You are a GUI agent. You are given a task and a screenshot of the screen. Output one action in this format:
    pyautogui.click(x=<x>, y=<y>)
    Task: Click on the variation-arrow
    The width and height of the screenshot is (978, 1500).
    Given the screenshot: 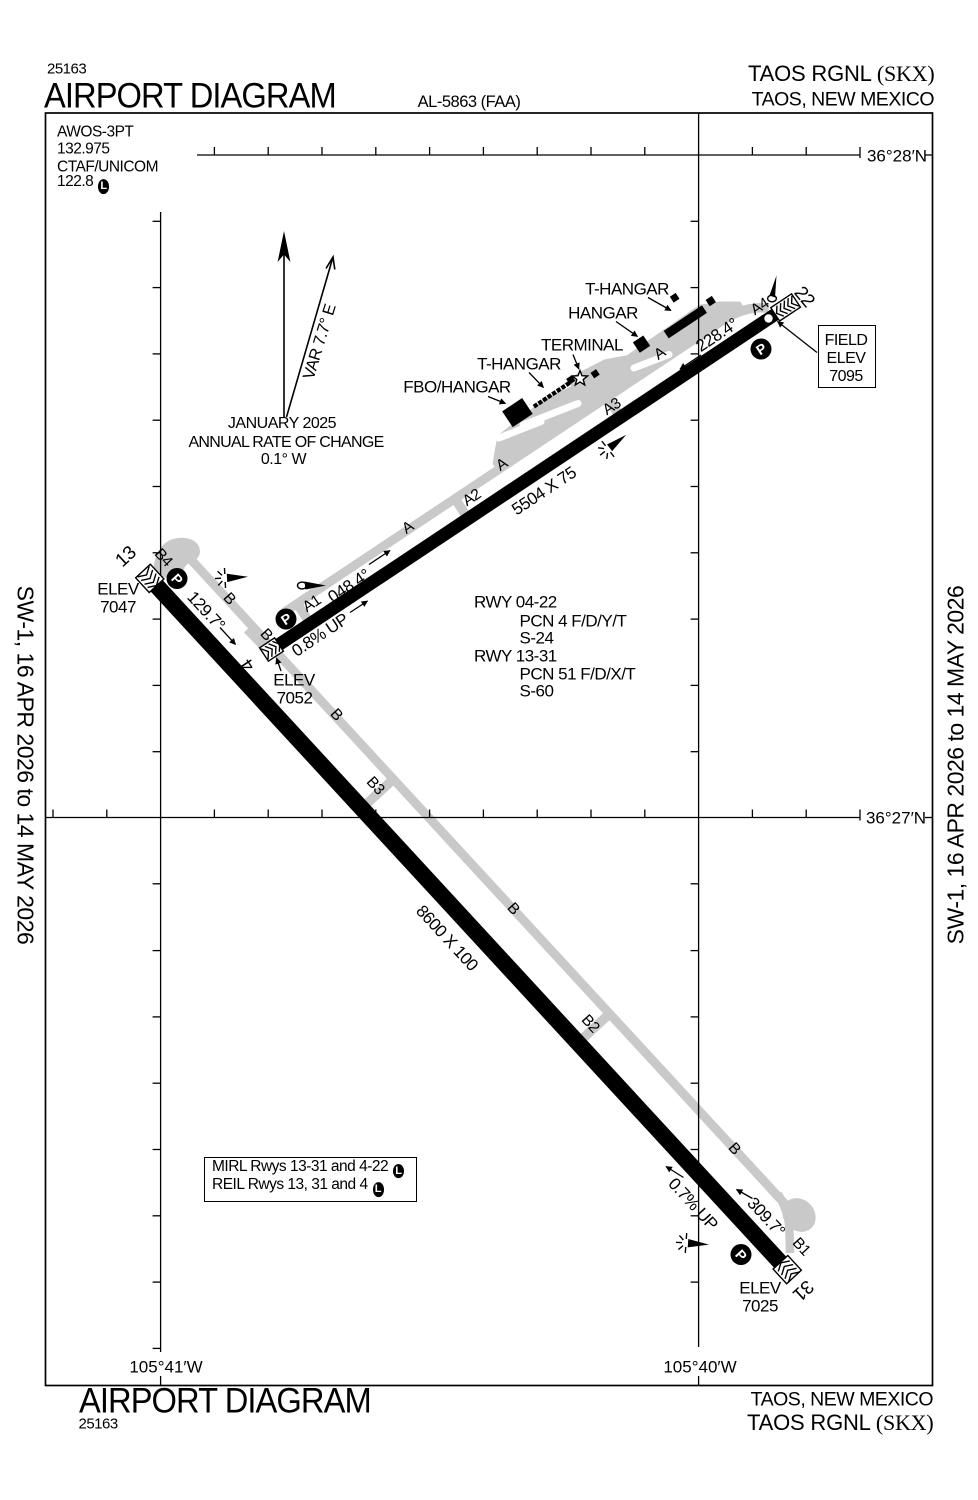 What is the action you would take?
    pyautogui.click(x=310, y=336)
    